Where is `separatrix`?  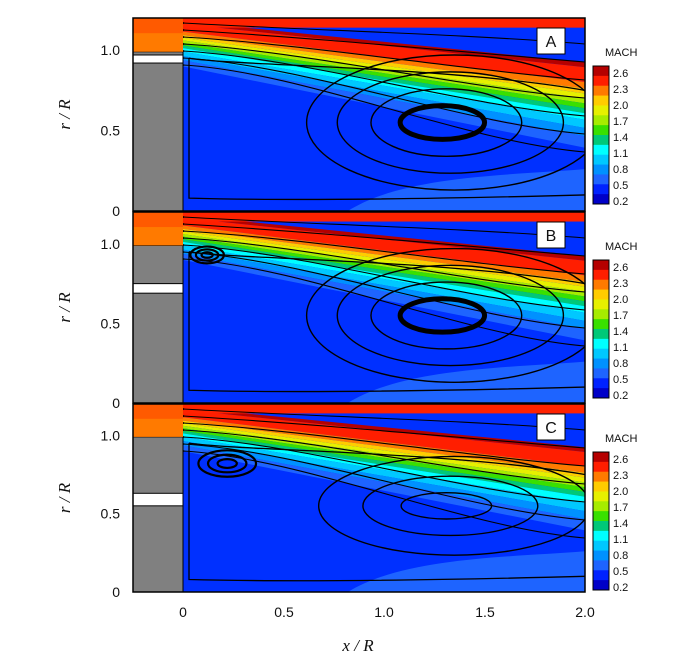 separatrix is located at coordinates (386, 512).